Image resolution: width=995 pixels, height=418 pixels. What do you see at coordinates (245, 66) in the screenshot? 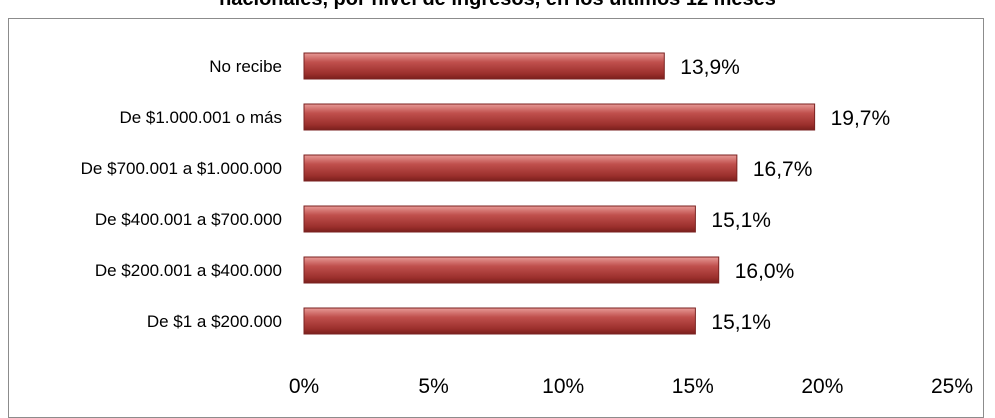
I see `category-label: No recibe` at bounding box center [245, 66].